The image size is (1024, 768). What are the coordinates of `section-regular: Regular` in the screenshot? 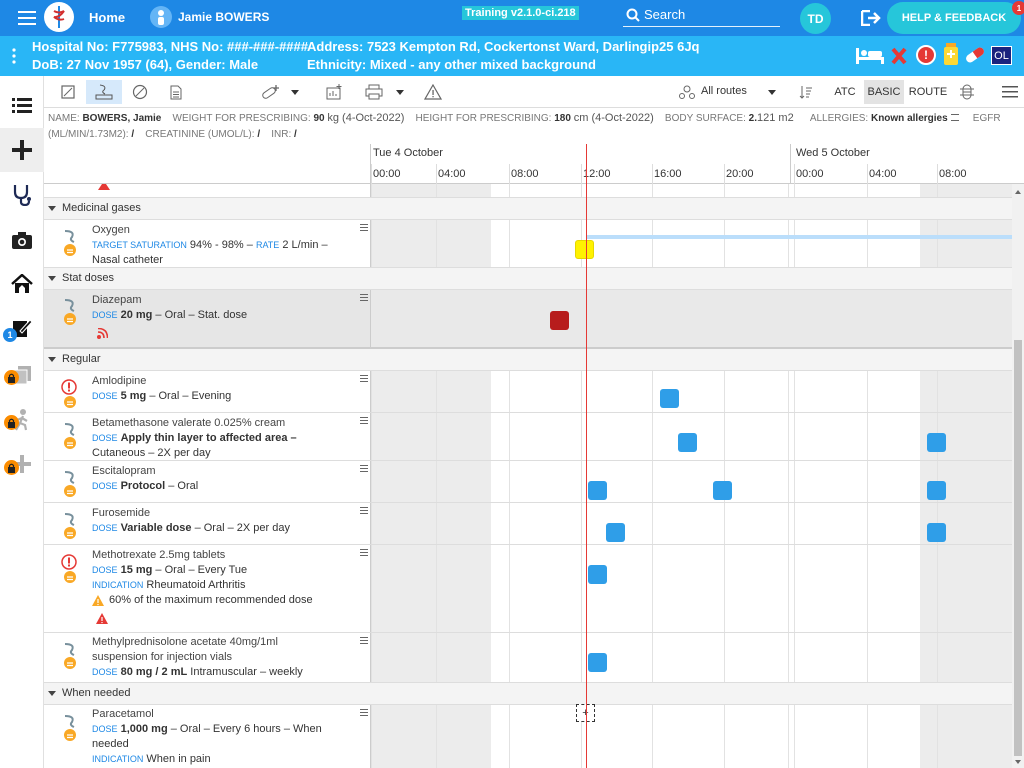 It's located at (528, 360).